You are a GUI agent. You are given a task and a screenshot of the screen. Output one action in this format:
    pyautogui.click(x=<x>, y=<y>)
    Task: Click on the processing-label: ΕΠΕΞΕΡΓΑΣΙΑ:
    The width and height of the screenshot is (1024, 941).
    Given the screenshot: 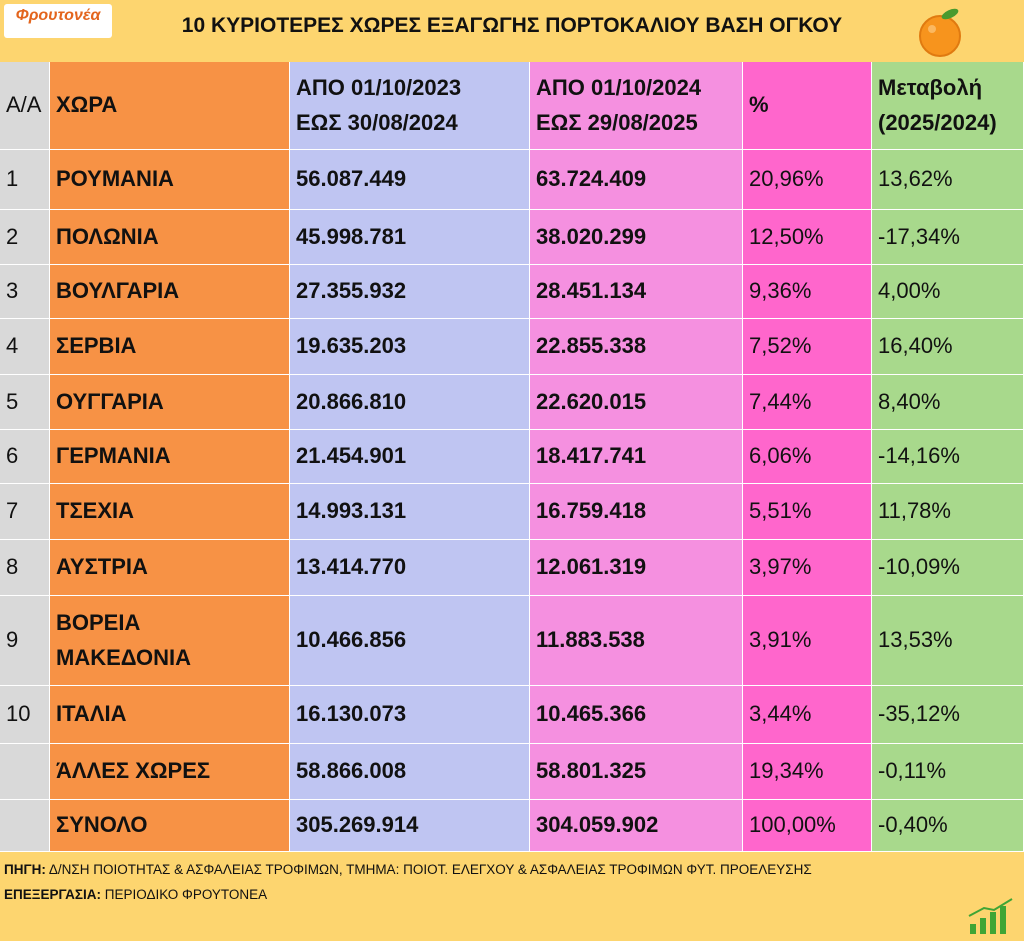 What is the action you would take?
    pyautogui.click(x=52, y=894)
    